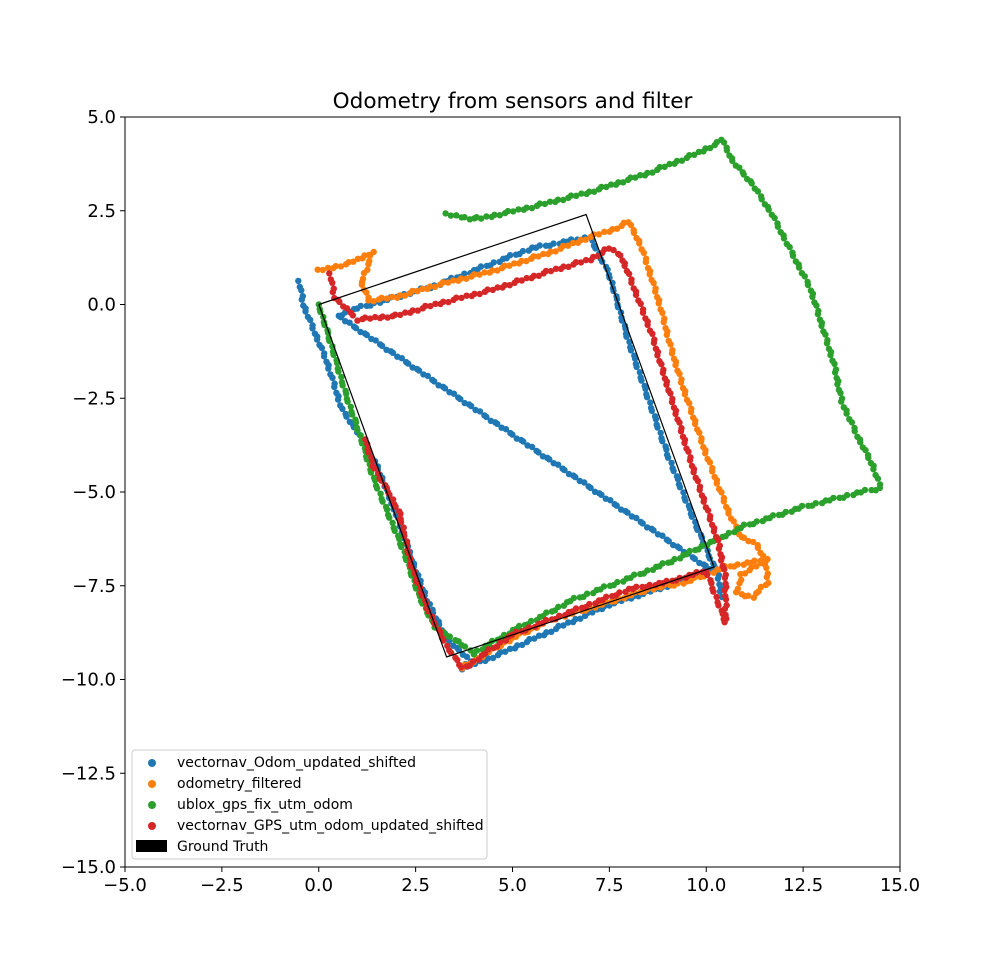 The image size is (1000, 974). I want to click on y-tick-label: 2.5, so click(101, 211).